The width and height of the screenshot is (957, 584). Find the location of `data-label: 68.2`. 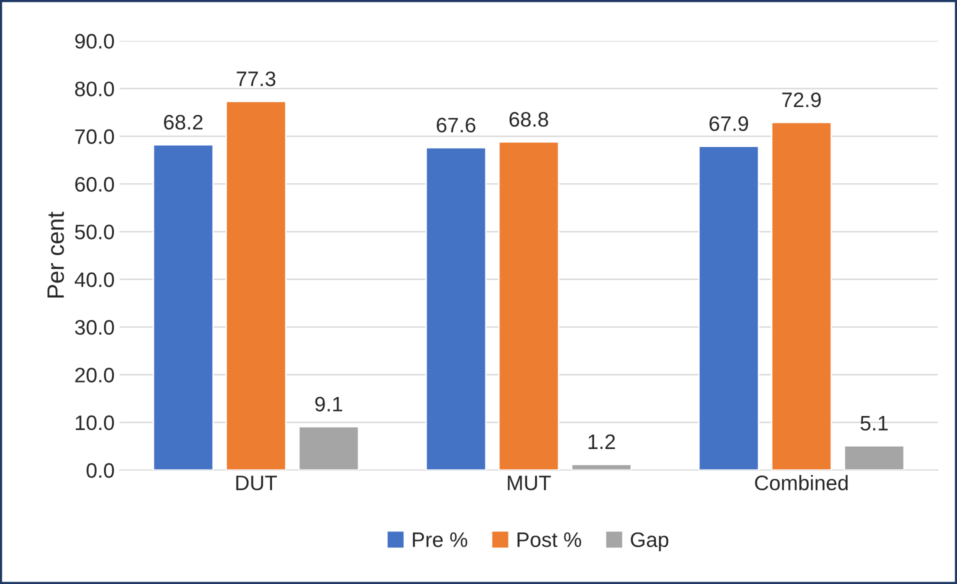

data-label: 68.2 is located at coordinates (183, 122).